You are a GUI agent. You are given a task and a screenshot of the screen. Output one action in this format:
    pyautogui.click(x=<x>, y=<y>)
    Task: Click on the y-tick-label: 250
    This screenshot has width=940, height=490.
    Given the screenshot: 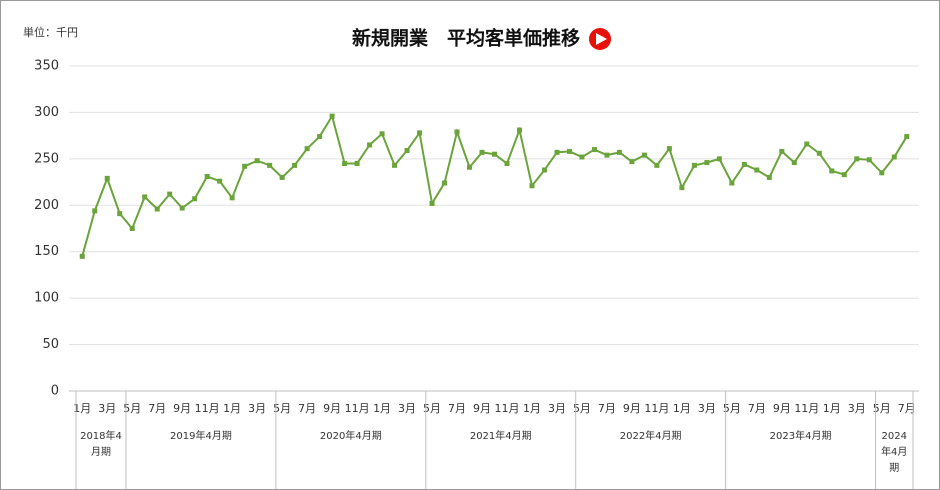 What is the action you would take?
    pyautogui.click(x=46, y=158)
    